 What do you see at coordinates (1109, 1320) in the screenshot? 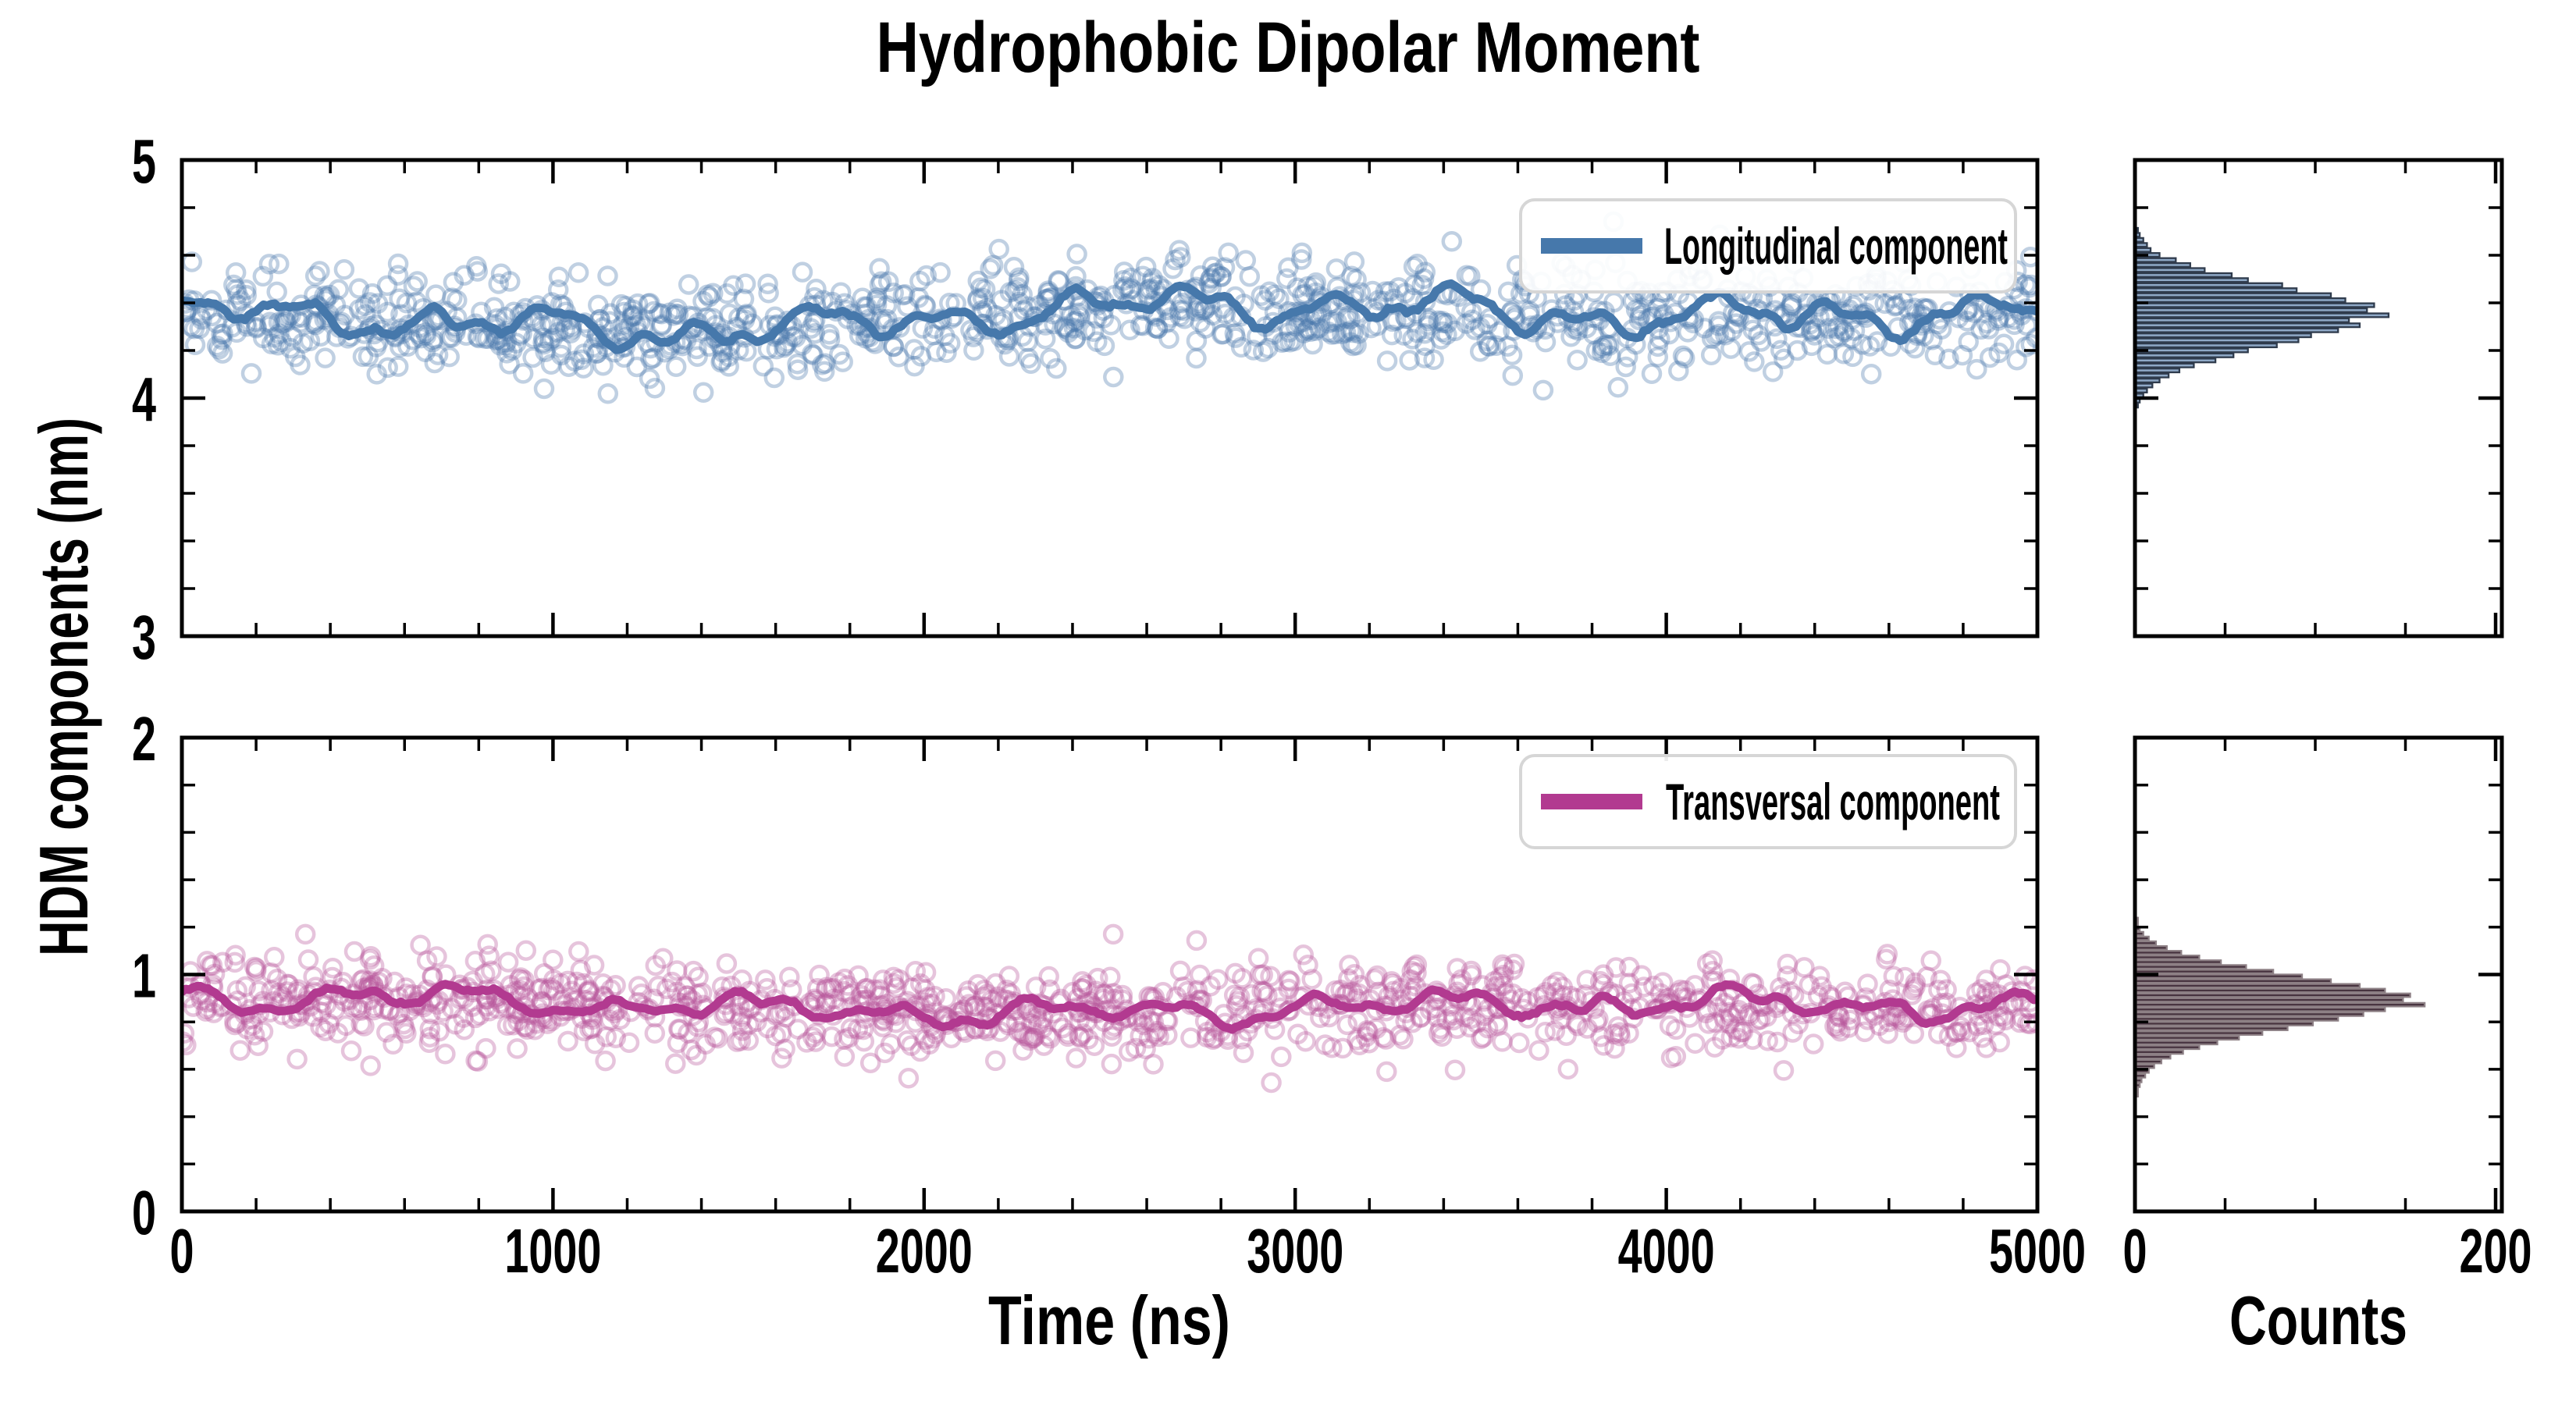
I see `x-axis-label-time: Time (ns)` at bounding box center [1109, 1320].